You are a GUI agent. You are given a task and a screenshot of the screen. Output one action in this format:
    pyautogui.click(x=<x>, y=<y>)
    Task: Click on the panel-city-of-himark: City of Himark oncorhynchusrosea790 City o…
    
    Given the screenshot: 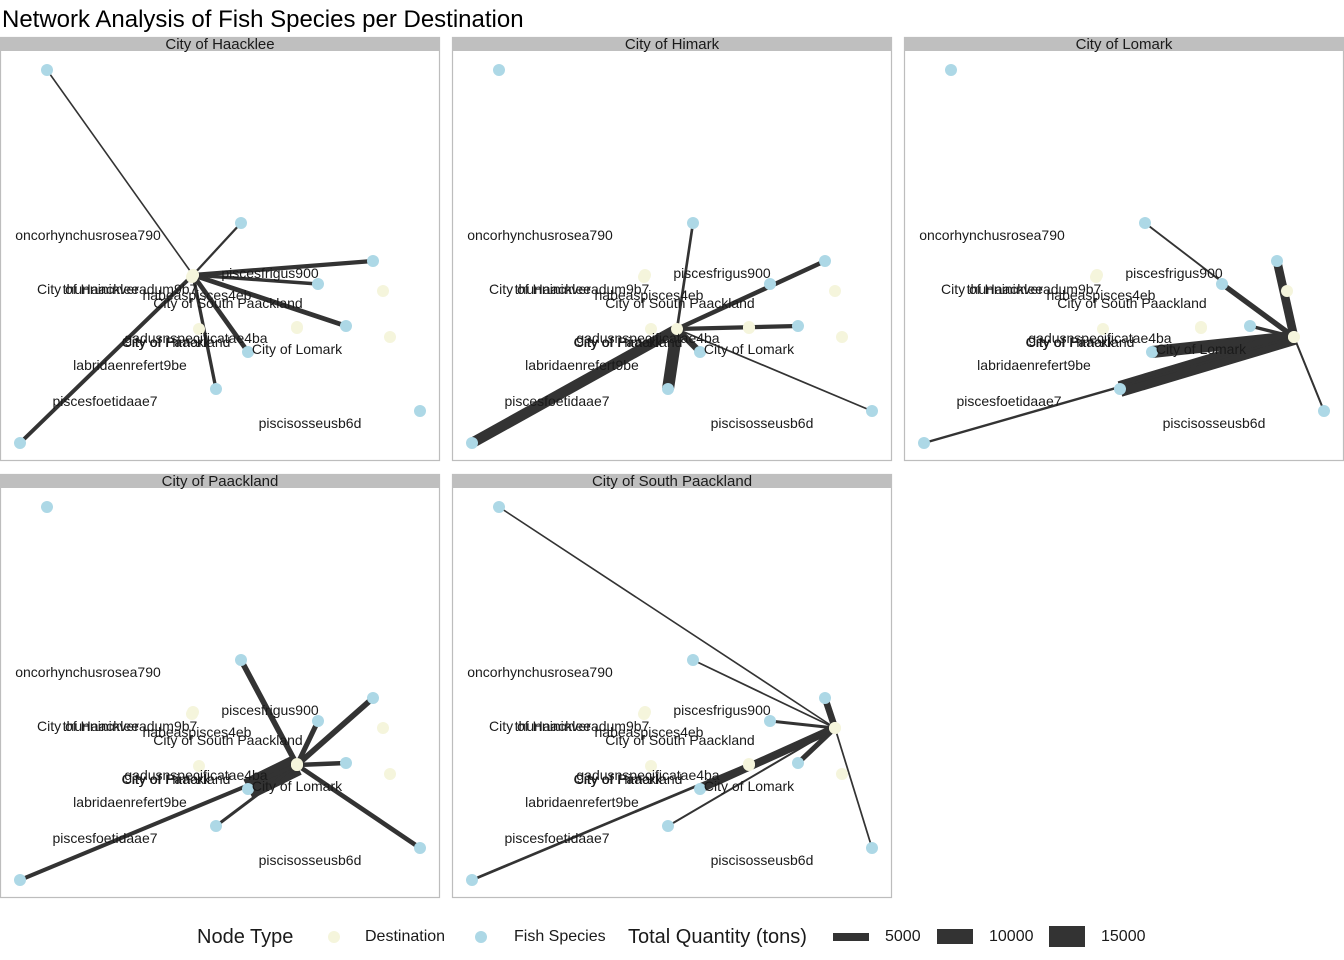 What is the action you would take?
    pyautogui.click(x=672, y=249)
    